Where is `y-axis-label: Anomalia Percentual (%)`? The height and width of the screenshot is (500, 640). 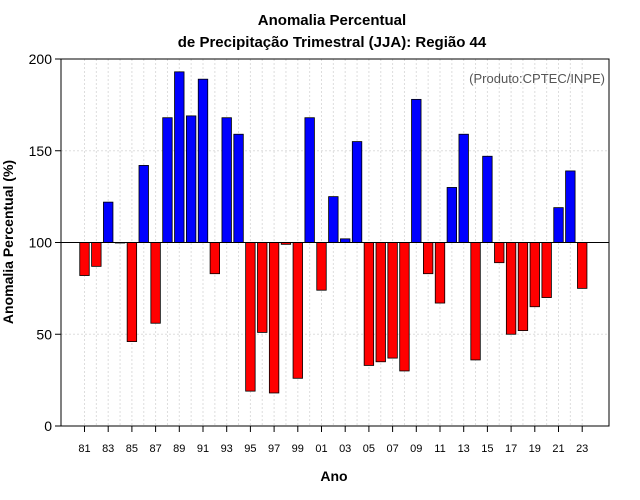 y-axis-label: Anomalia Percentual (%) is located at coordinates (8, 242).